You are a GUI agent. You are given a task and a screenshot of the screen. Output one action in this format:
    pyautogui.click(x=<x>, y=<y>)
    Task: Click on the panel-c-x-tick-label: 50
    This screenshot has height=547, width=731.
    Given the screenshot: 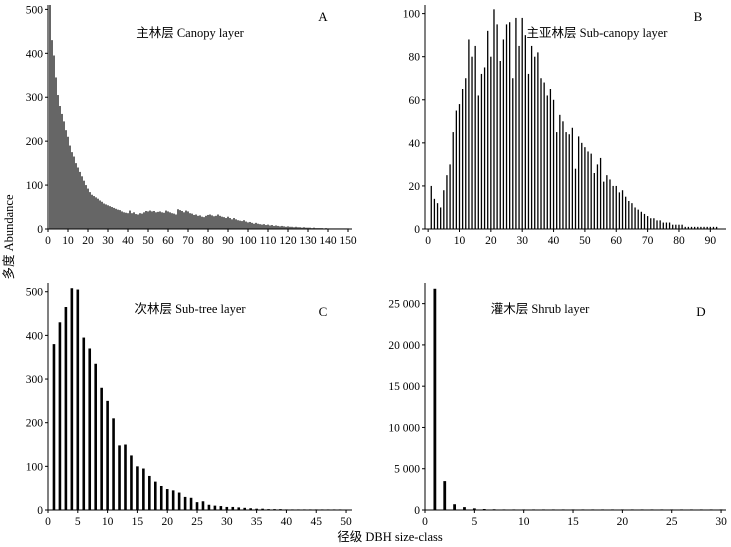 What is the action you would take?
    pyautogui.click(x=346, y=522)
    